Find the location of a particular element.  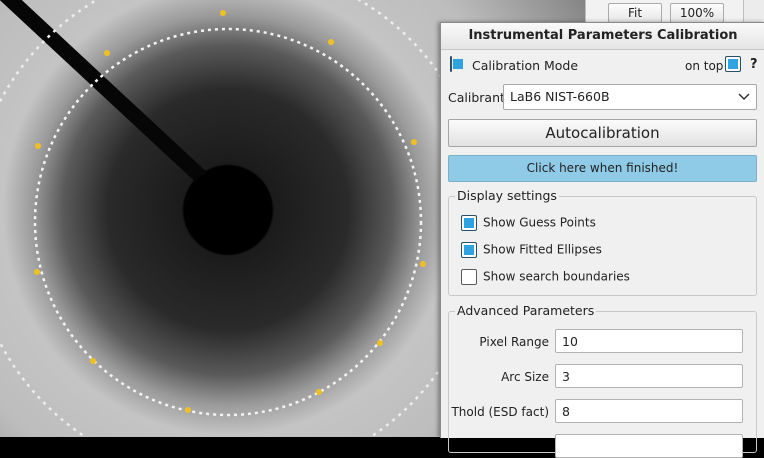

show-fitted-ellipses-label: Show Fitted Ellipses is located at coordinates (542, 249).